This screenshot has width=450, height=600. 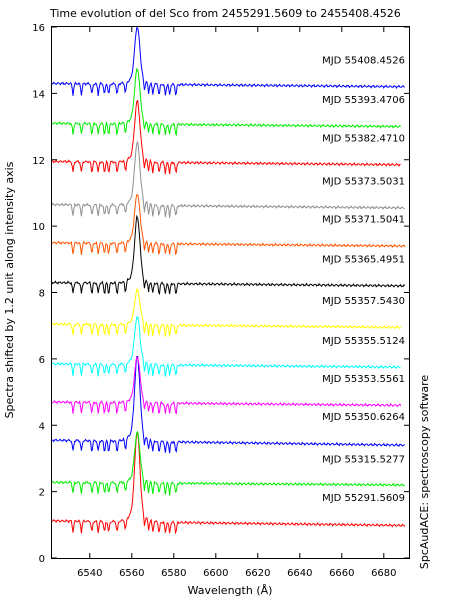 What do you see at coordinates (363, 417) in the screenshot?
I see `series-label: MJD 55350.6264` at bounding box center [363, 417].